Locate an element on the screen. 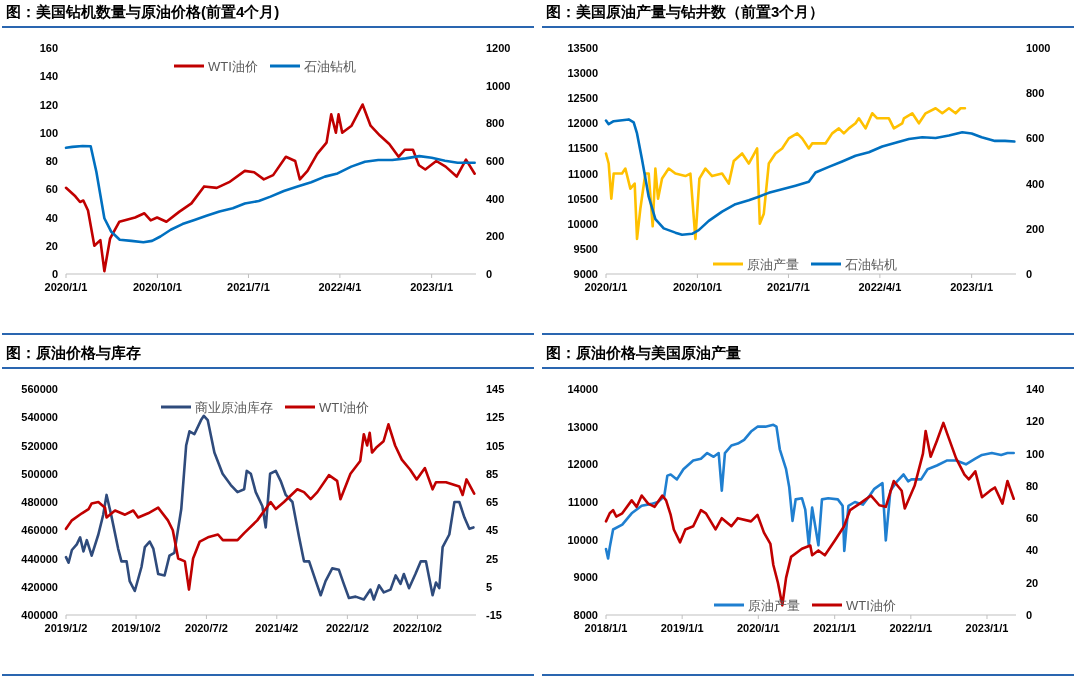 The width and height of the screenshot is (1080, 682). legend-label: 原油产量 is located at coordinates (774, 605).